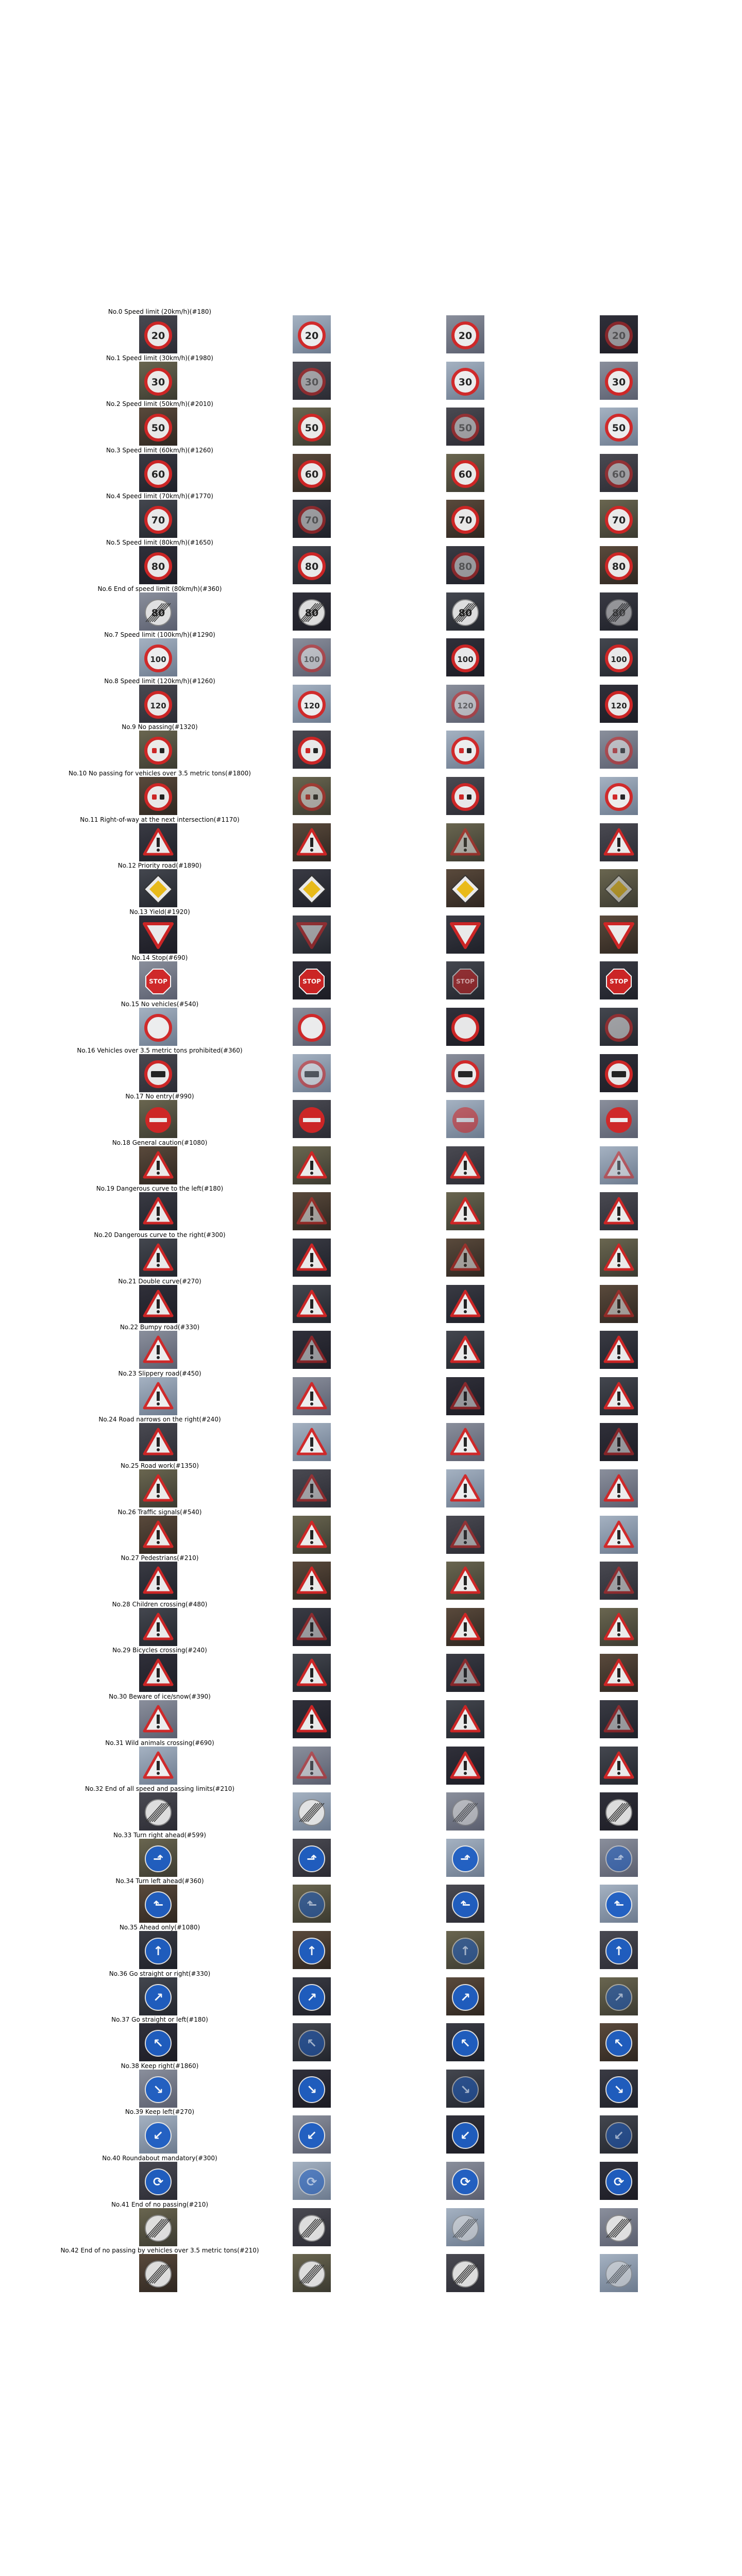 Image resolution: width=742 pixels, height=2576 pixels. I want to click on sign-label: ⬏, so click(465, 1859).